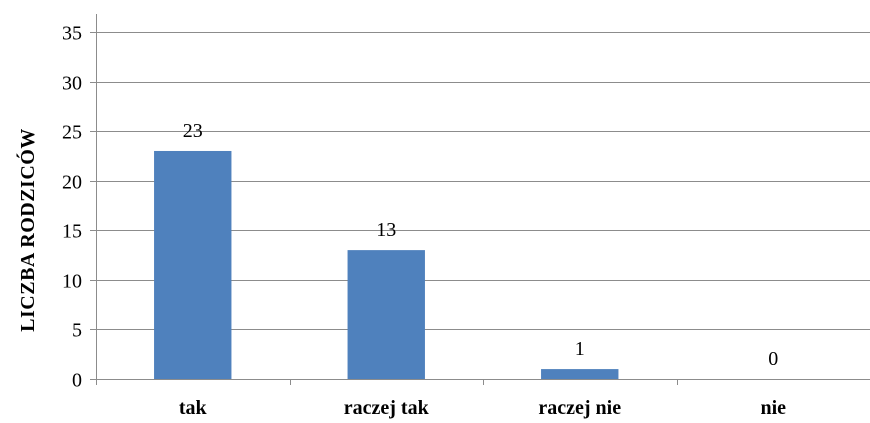  I want to click on y-tick-label: 30, so click(72, 84).